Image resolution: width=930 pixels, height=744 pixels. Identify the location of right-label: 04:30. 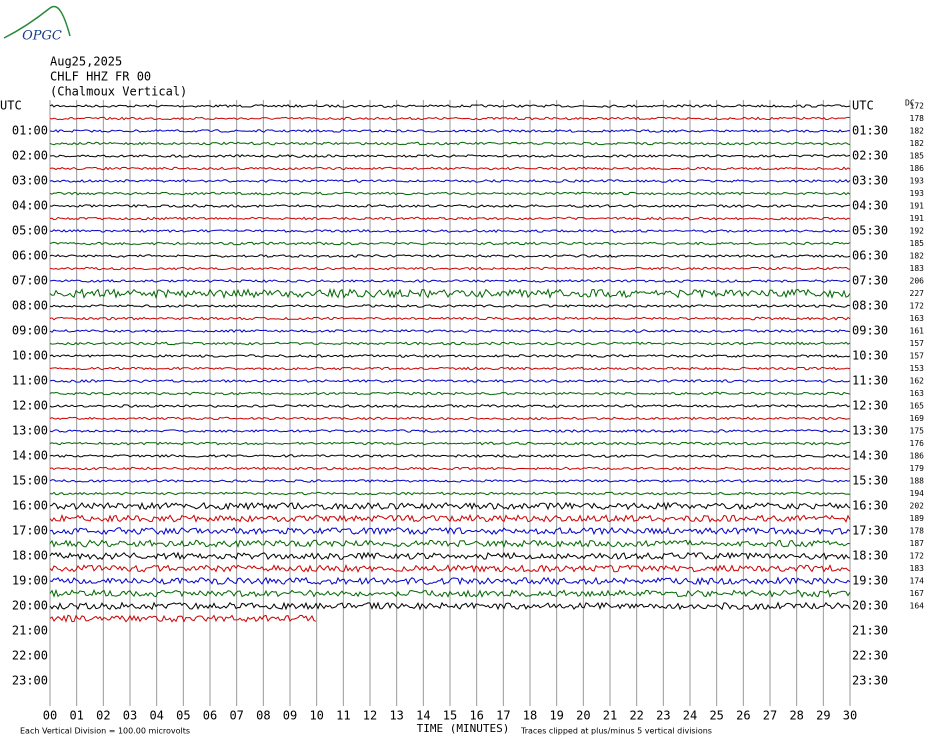
(870, 206).